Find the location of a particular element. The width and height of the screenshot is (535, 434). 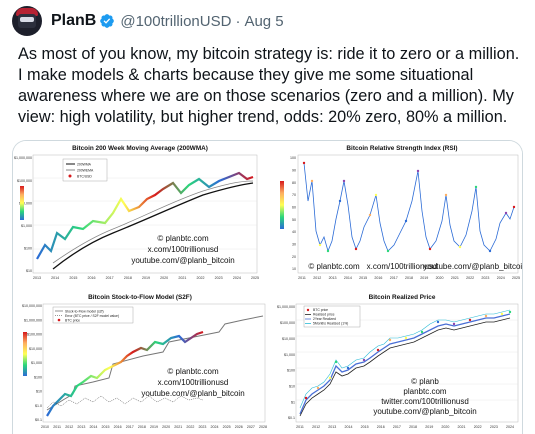

axis-tick-label: 2014 is located at coordinates (348, 278).